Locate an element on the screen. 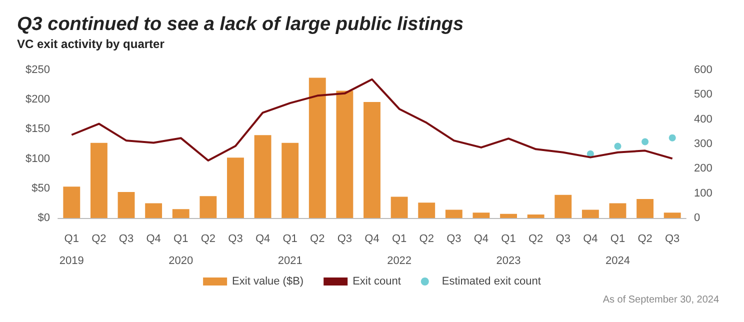 The image size is (744, 322). chart-subtitle: VC exit activity by quarter is located at coordinates (91, 44).